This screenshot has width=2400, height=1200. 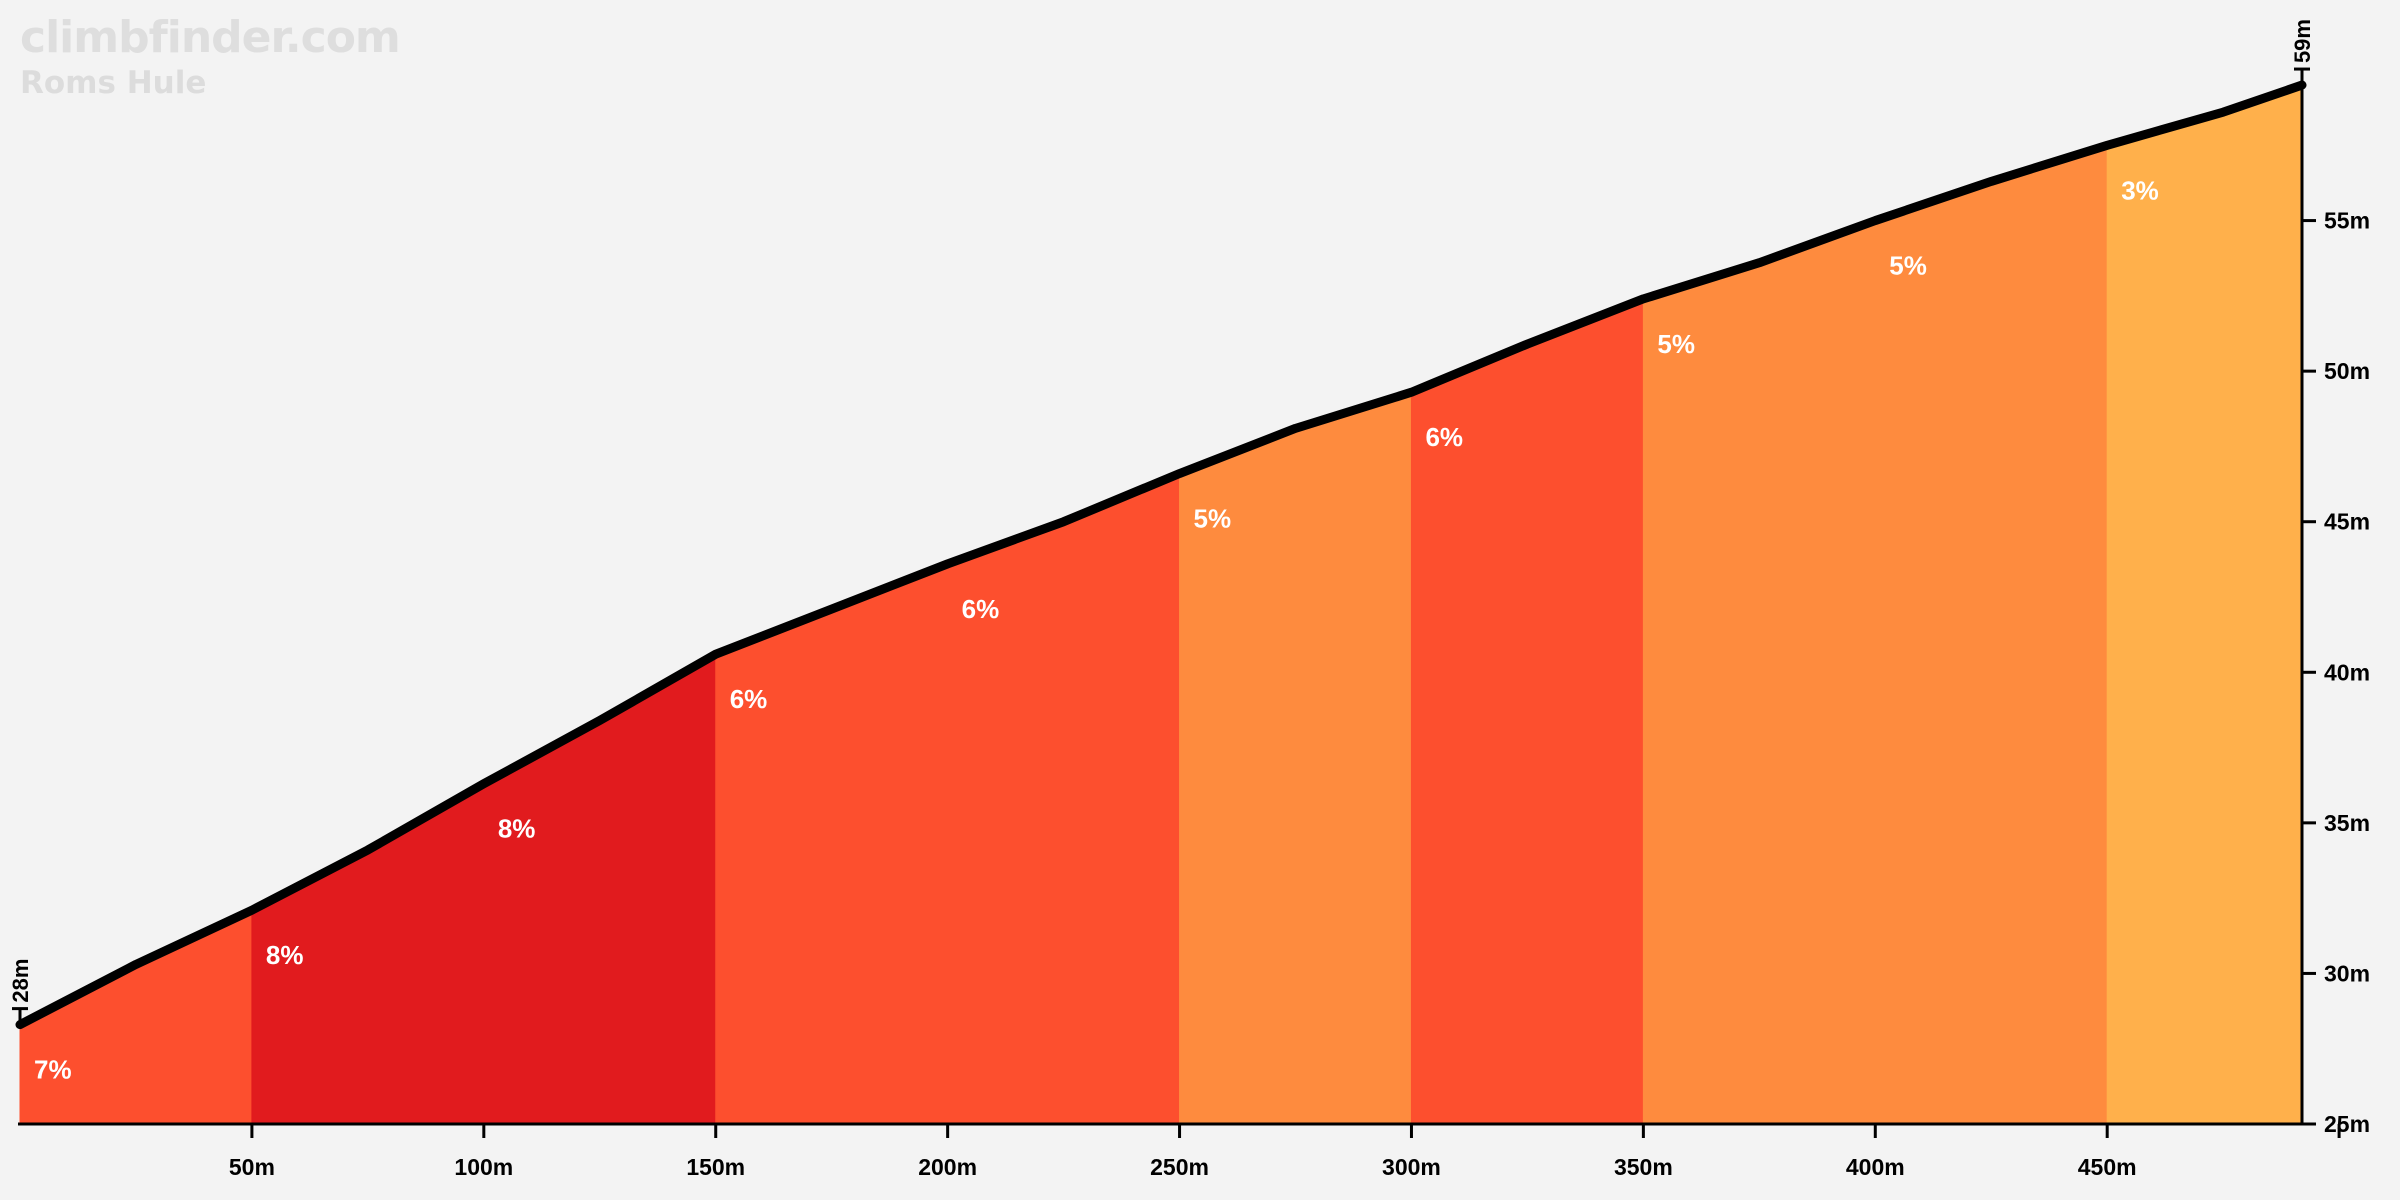 I want to click on gradient-label-8: 5%, so click(x=1676, y=344).